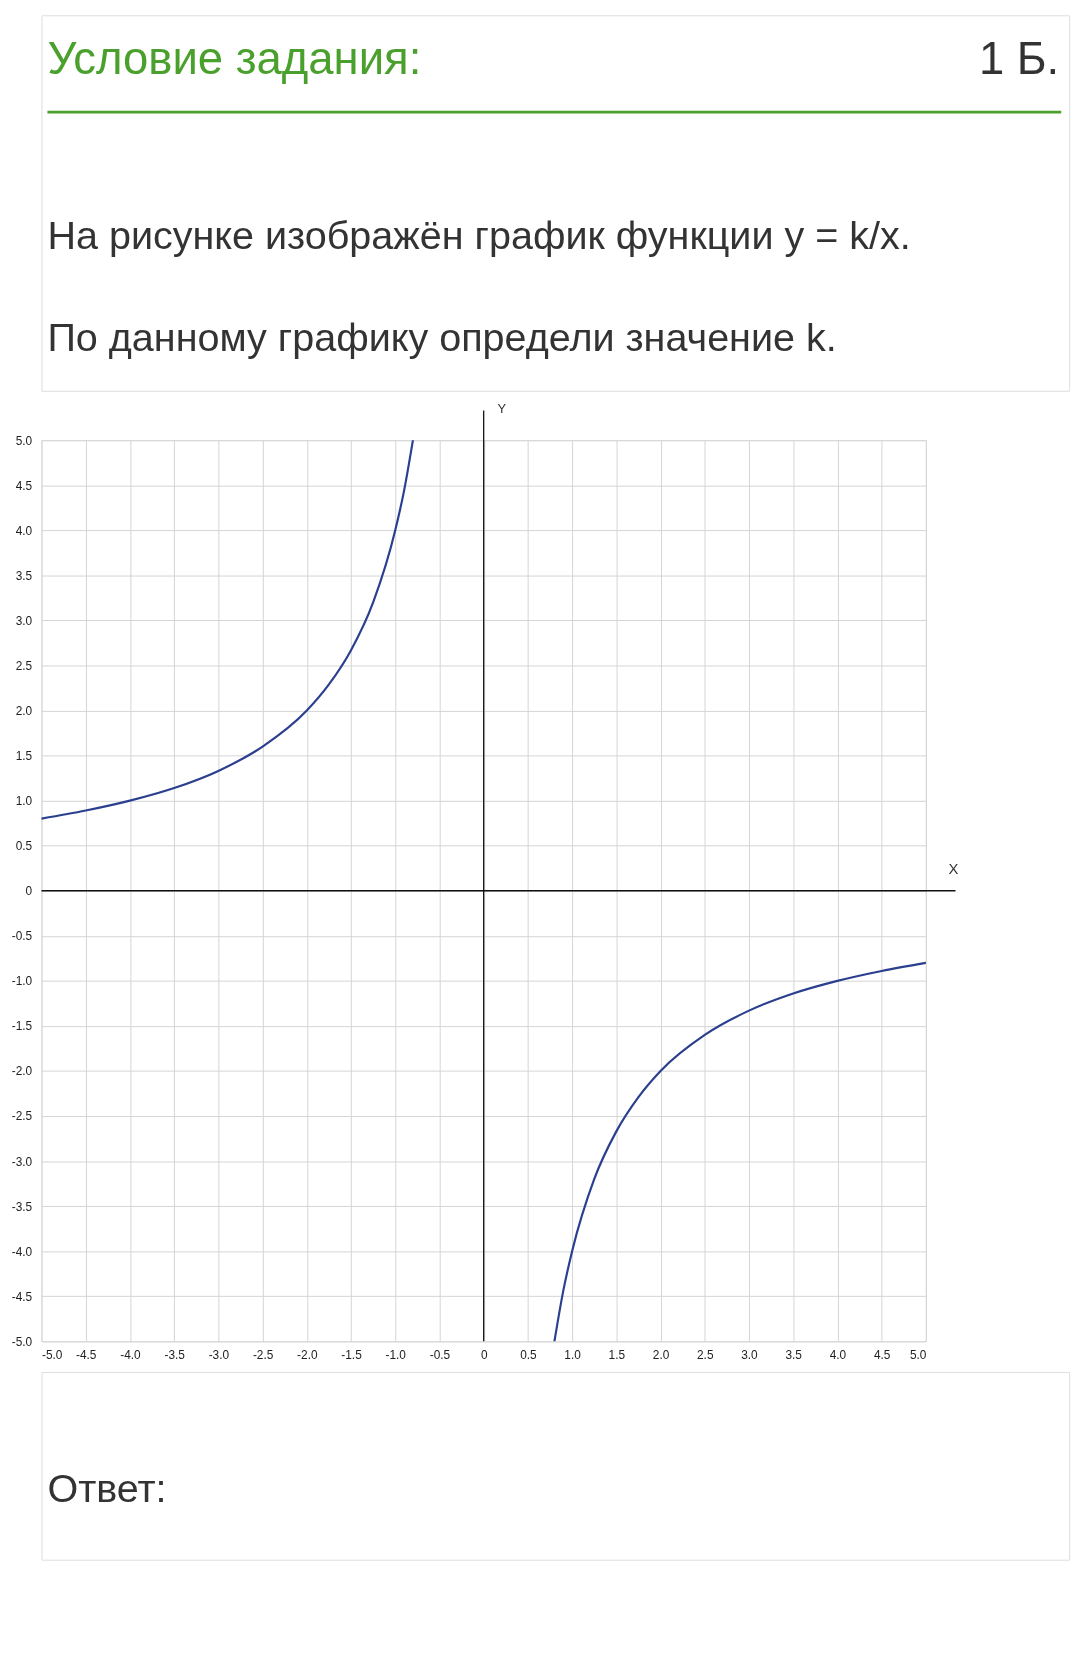  Describe the element at coordinates (750, 1354) in the screenshot. I see `x-tick-label: 3.0` at that location.